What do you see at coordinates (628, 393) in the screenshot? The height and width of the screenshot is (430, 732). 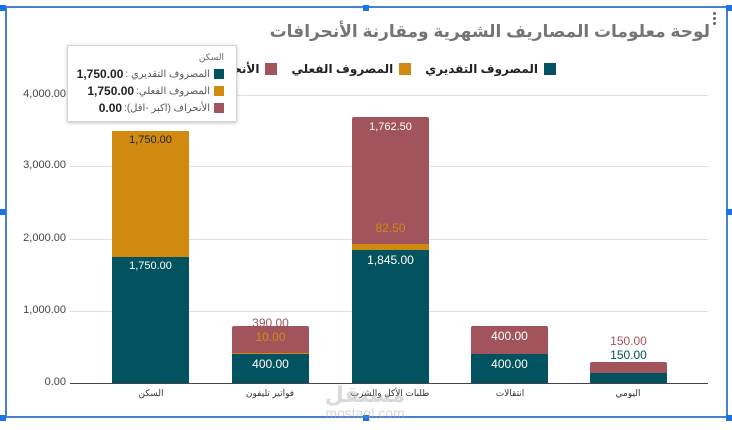 I see `x-axis-label: اليومي` at bounding box center [628, 393].